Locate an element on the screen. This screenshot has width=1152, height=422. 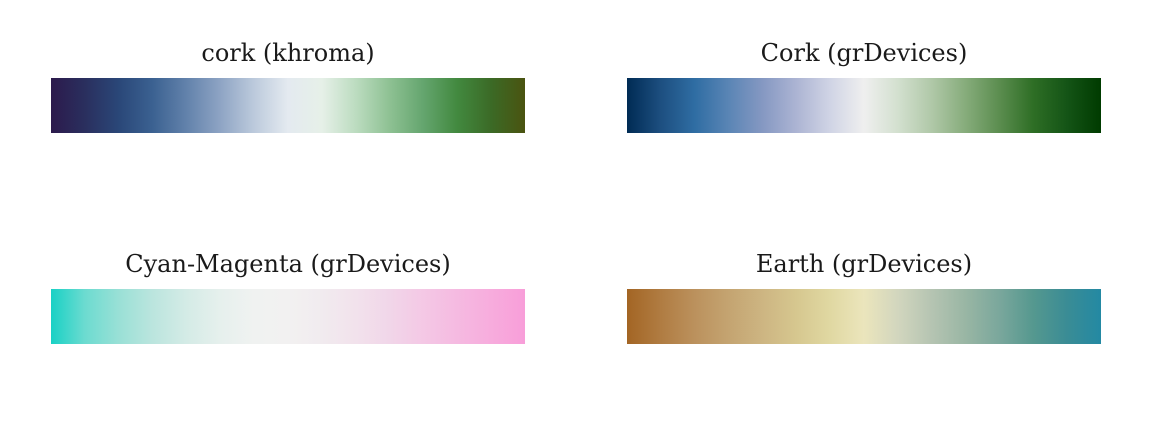
palette-title: cork (khroma) is located at coordinates (288, 53).